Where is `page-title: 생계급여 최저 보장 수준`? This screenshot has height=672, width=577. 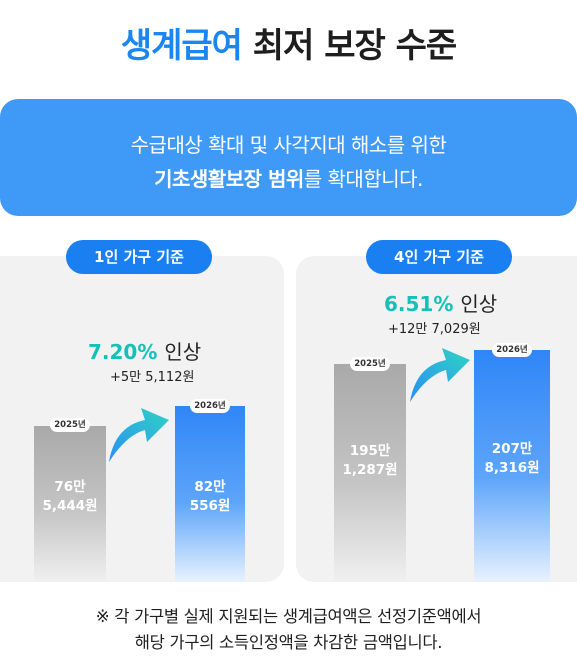 page-title: 생계급여 최저 보장 수준 is located at coordinates (288, 42).